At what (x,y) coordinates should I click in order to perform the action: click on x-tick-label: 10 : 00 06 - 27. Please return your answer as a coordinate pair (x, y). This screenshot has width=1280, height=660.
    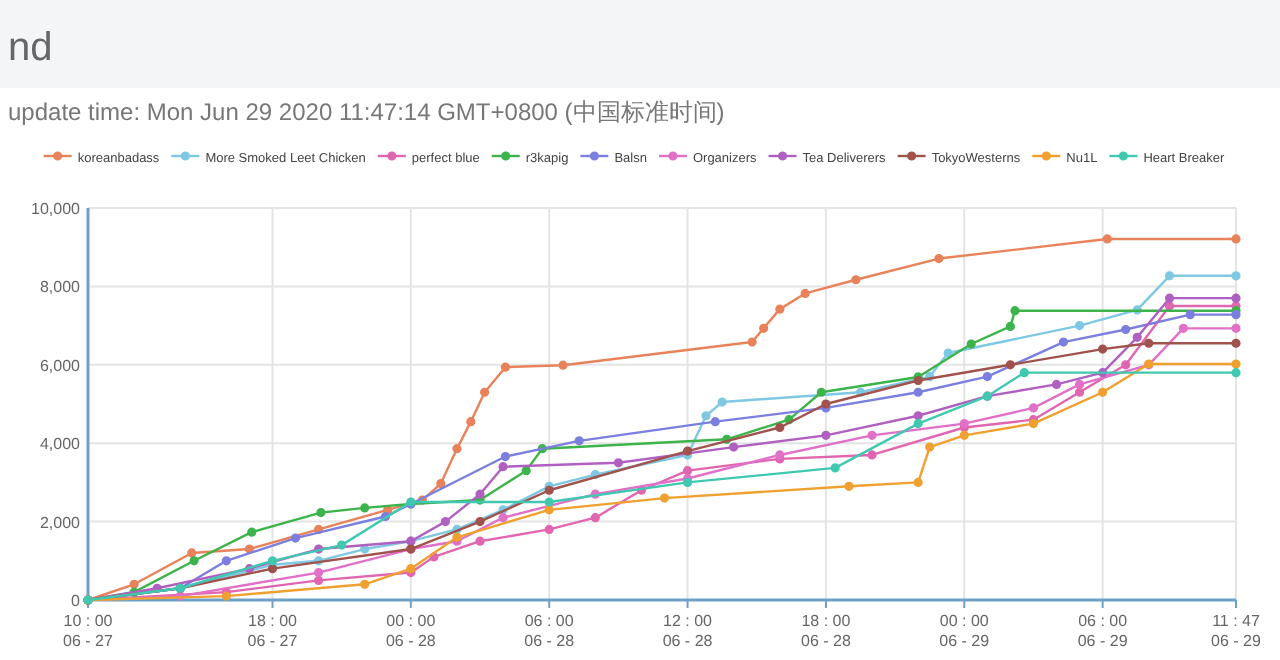
    Looking at the image, I should click on (89, 631).